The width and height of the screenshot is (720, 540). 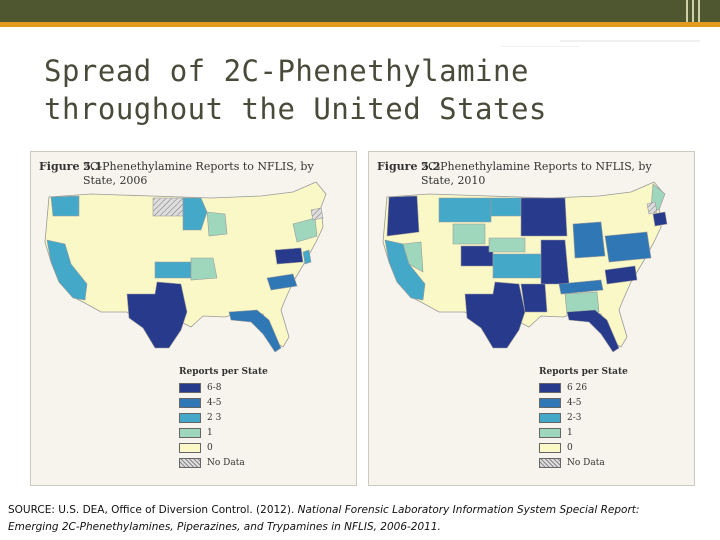 What do you see at coordinates (214, 387) in the screenshot?
I see `legend-label: 6-8` at bounding box center [214, 387].